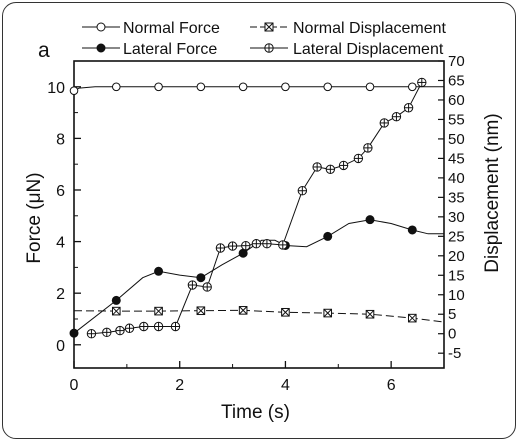 The height and width of the screenshot is (443, 520). What do you see at coordinates (452, 314) in the screenshot?
I see `y-right-tick-label: 5` at bounding box center [452, 314].